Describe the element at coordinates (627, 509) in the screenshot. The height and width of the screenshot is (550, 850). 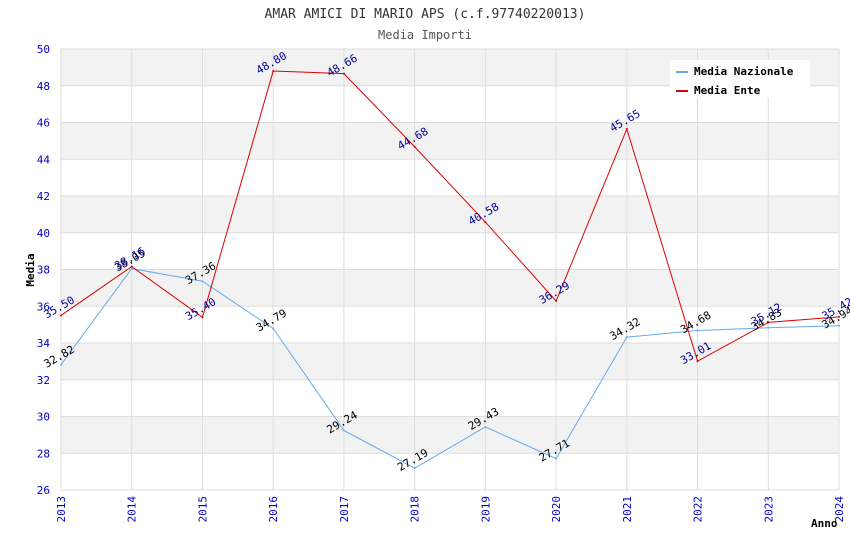
I see `x-tick-label: 2021` at that location.